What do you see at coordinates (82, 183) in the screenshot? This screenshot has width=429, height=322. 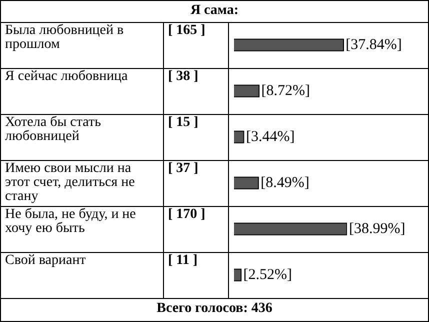 I see `y-tick-label: Имею свои мысли на этот счет, делиться не стану` at bounding box center [82, 183].